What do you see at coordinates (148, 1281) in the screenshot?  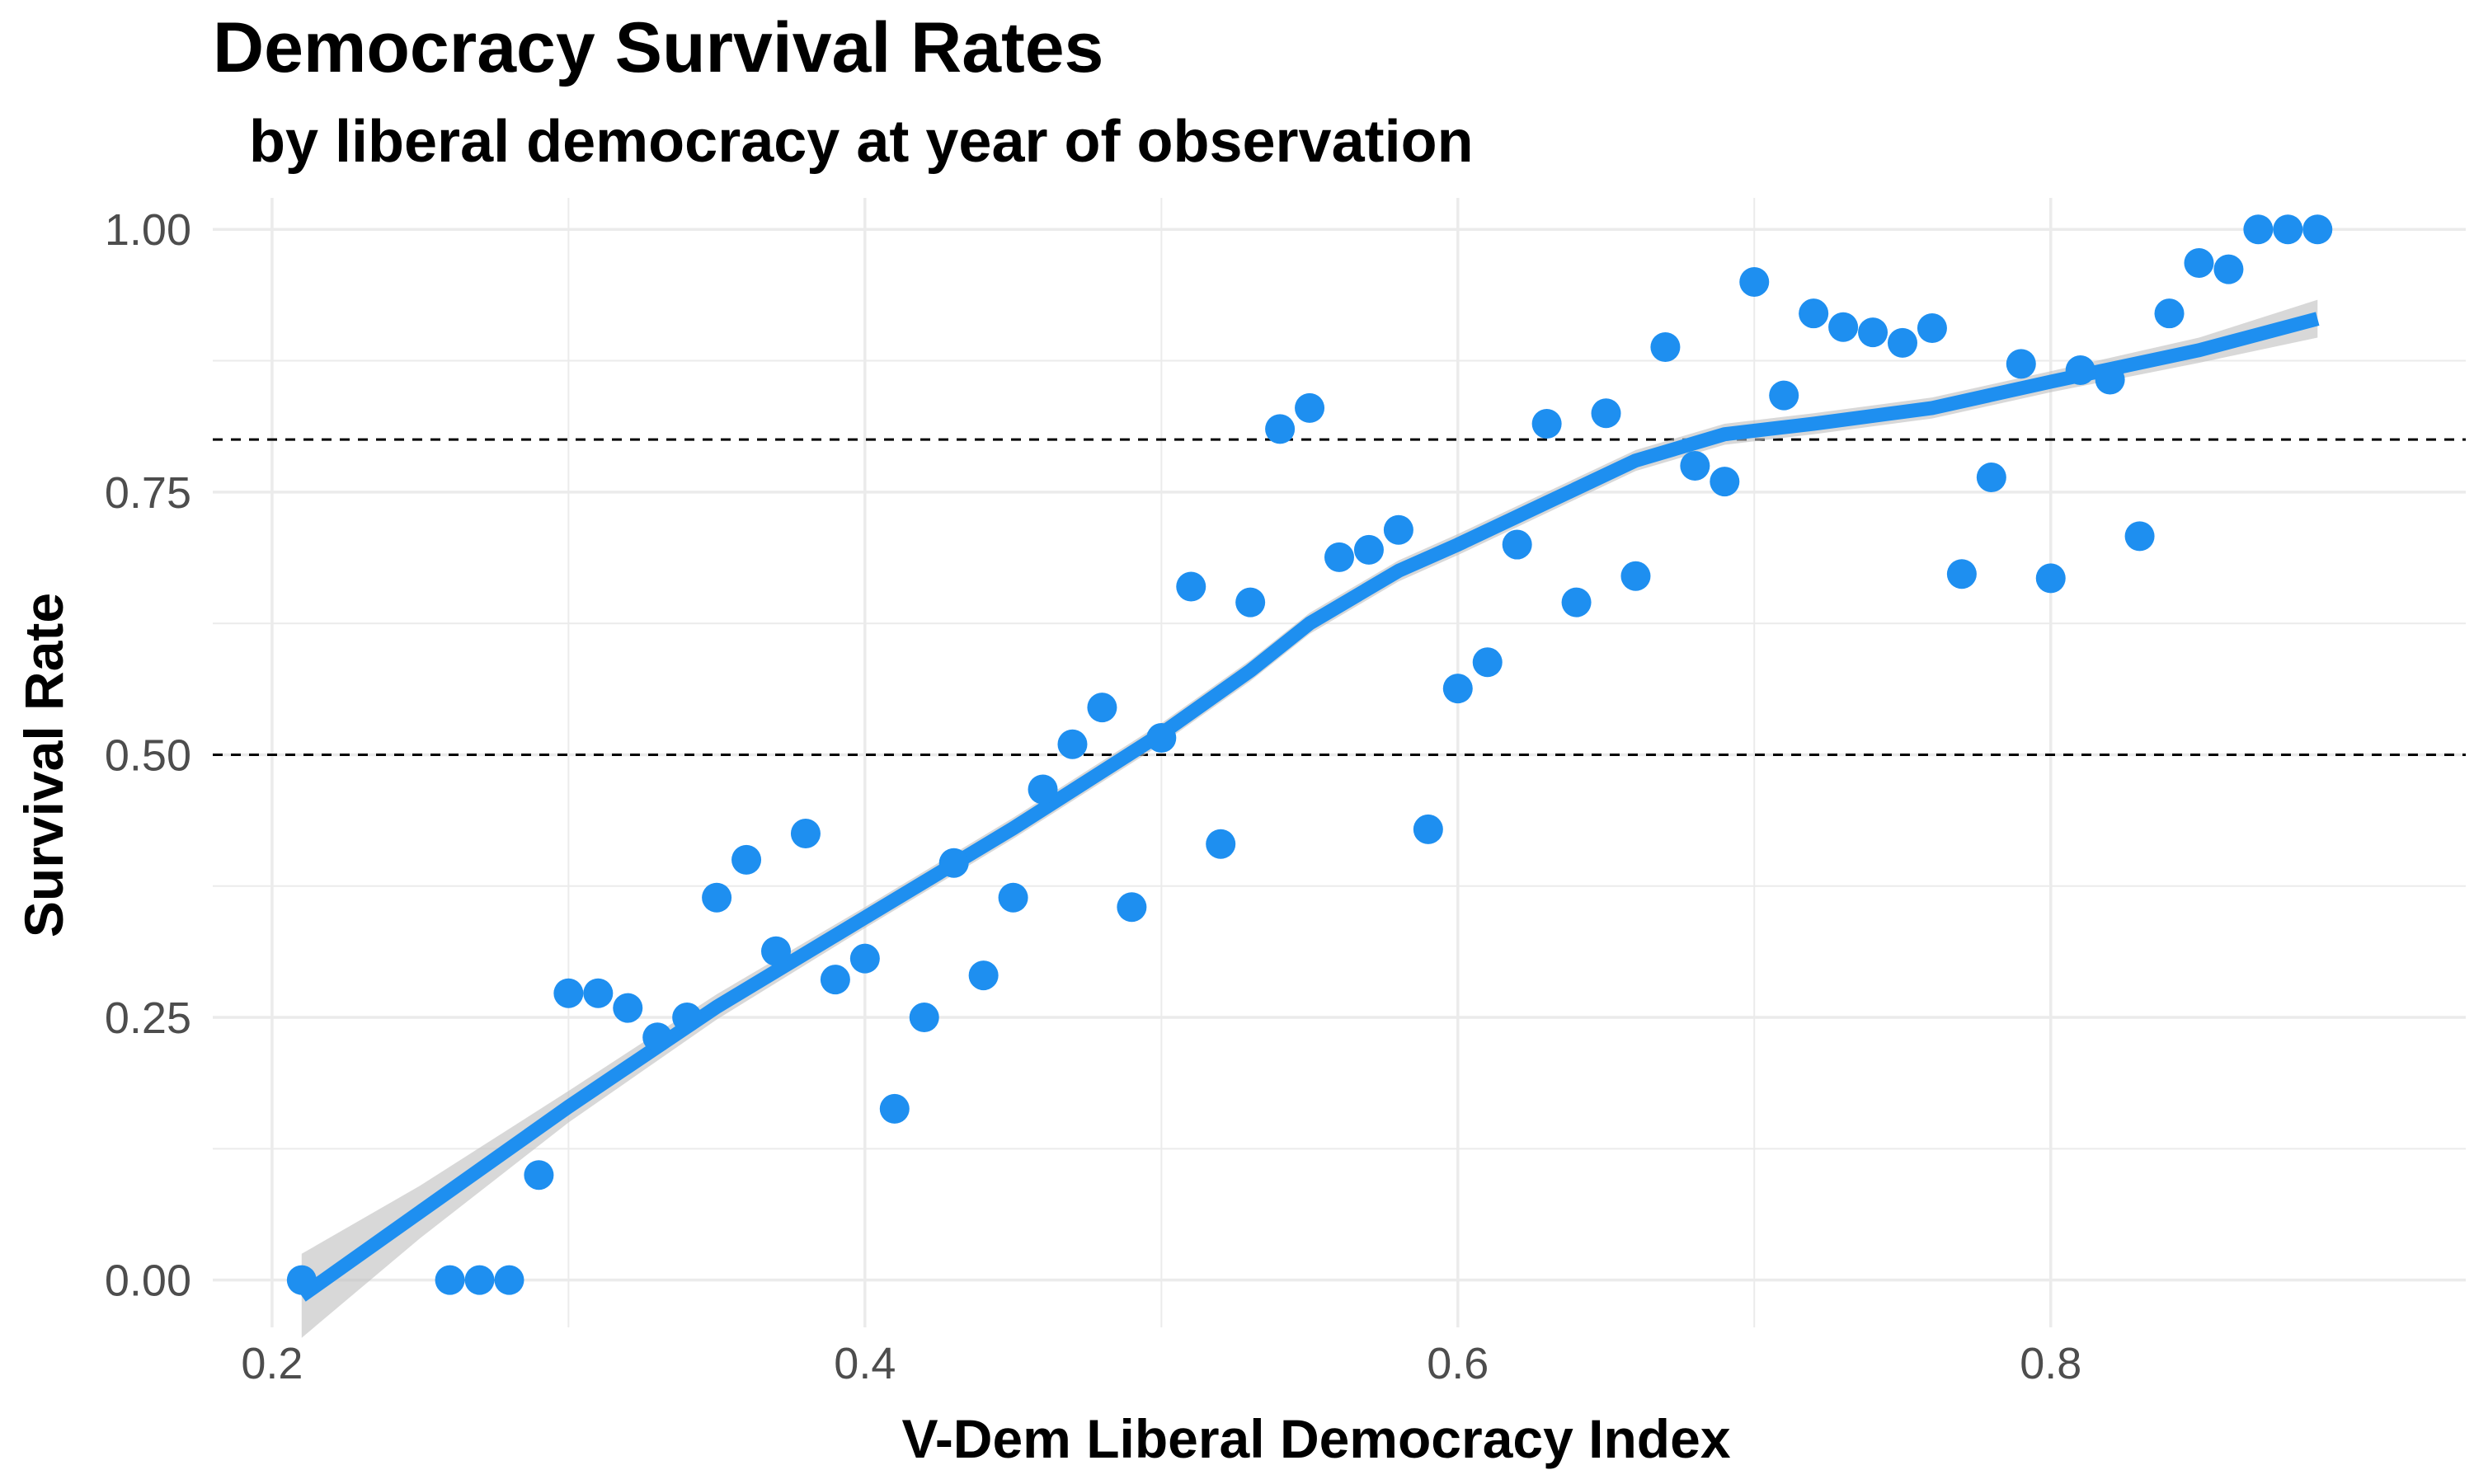 I see `y-tick-label: 0.00` at bounding box center [148, 1281].